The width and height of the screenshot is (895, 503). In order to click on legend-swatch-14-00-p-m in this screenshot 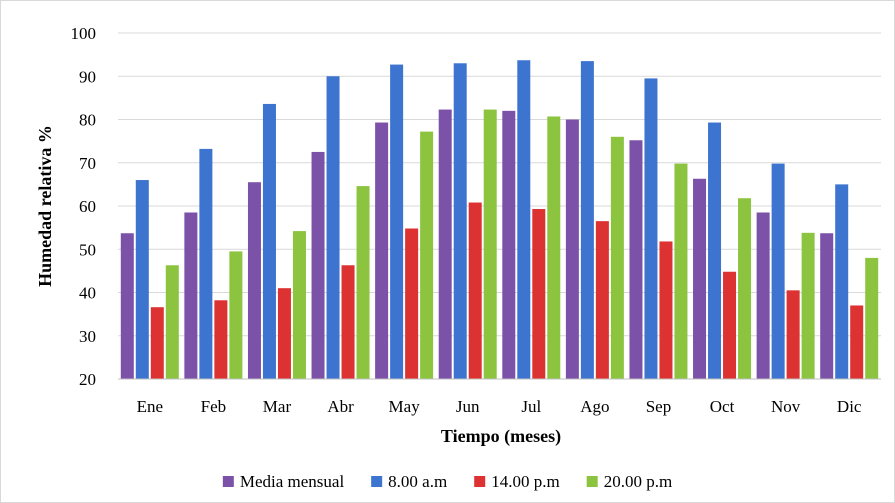, I will do `click(479, 481)`.